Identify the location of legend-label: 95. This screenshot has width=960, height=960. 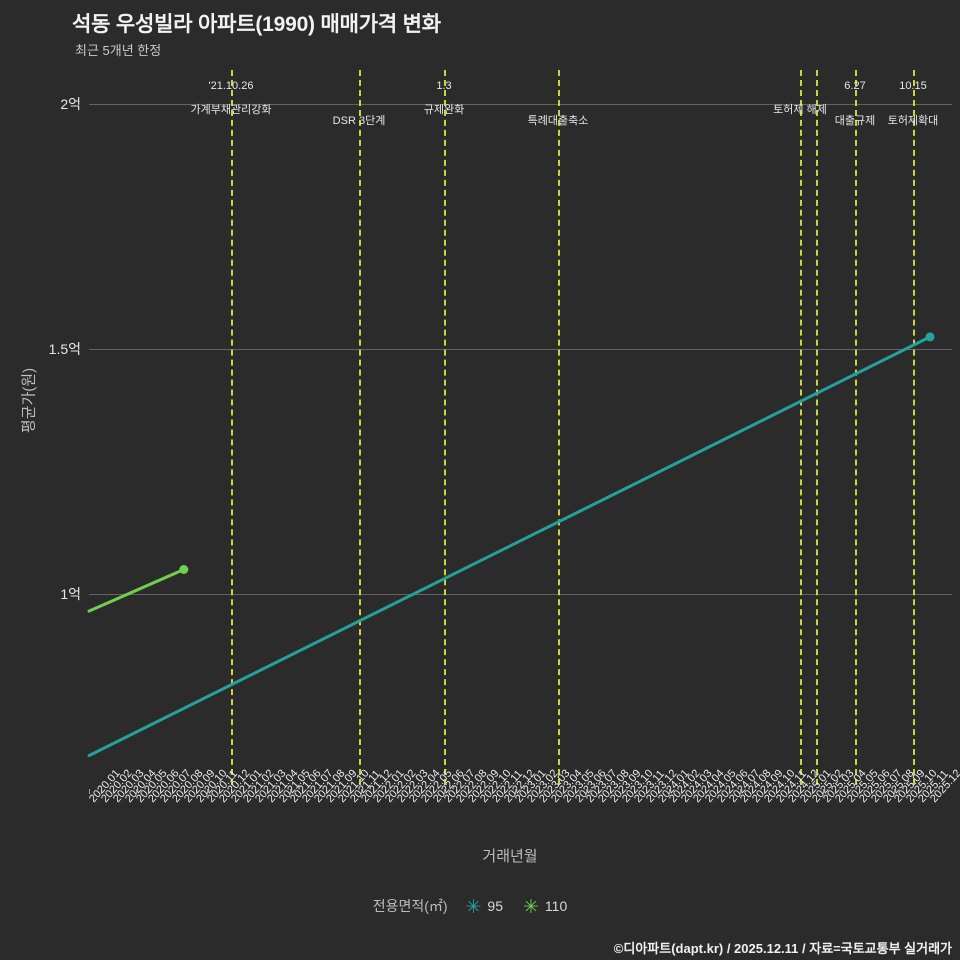
(495, 906).